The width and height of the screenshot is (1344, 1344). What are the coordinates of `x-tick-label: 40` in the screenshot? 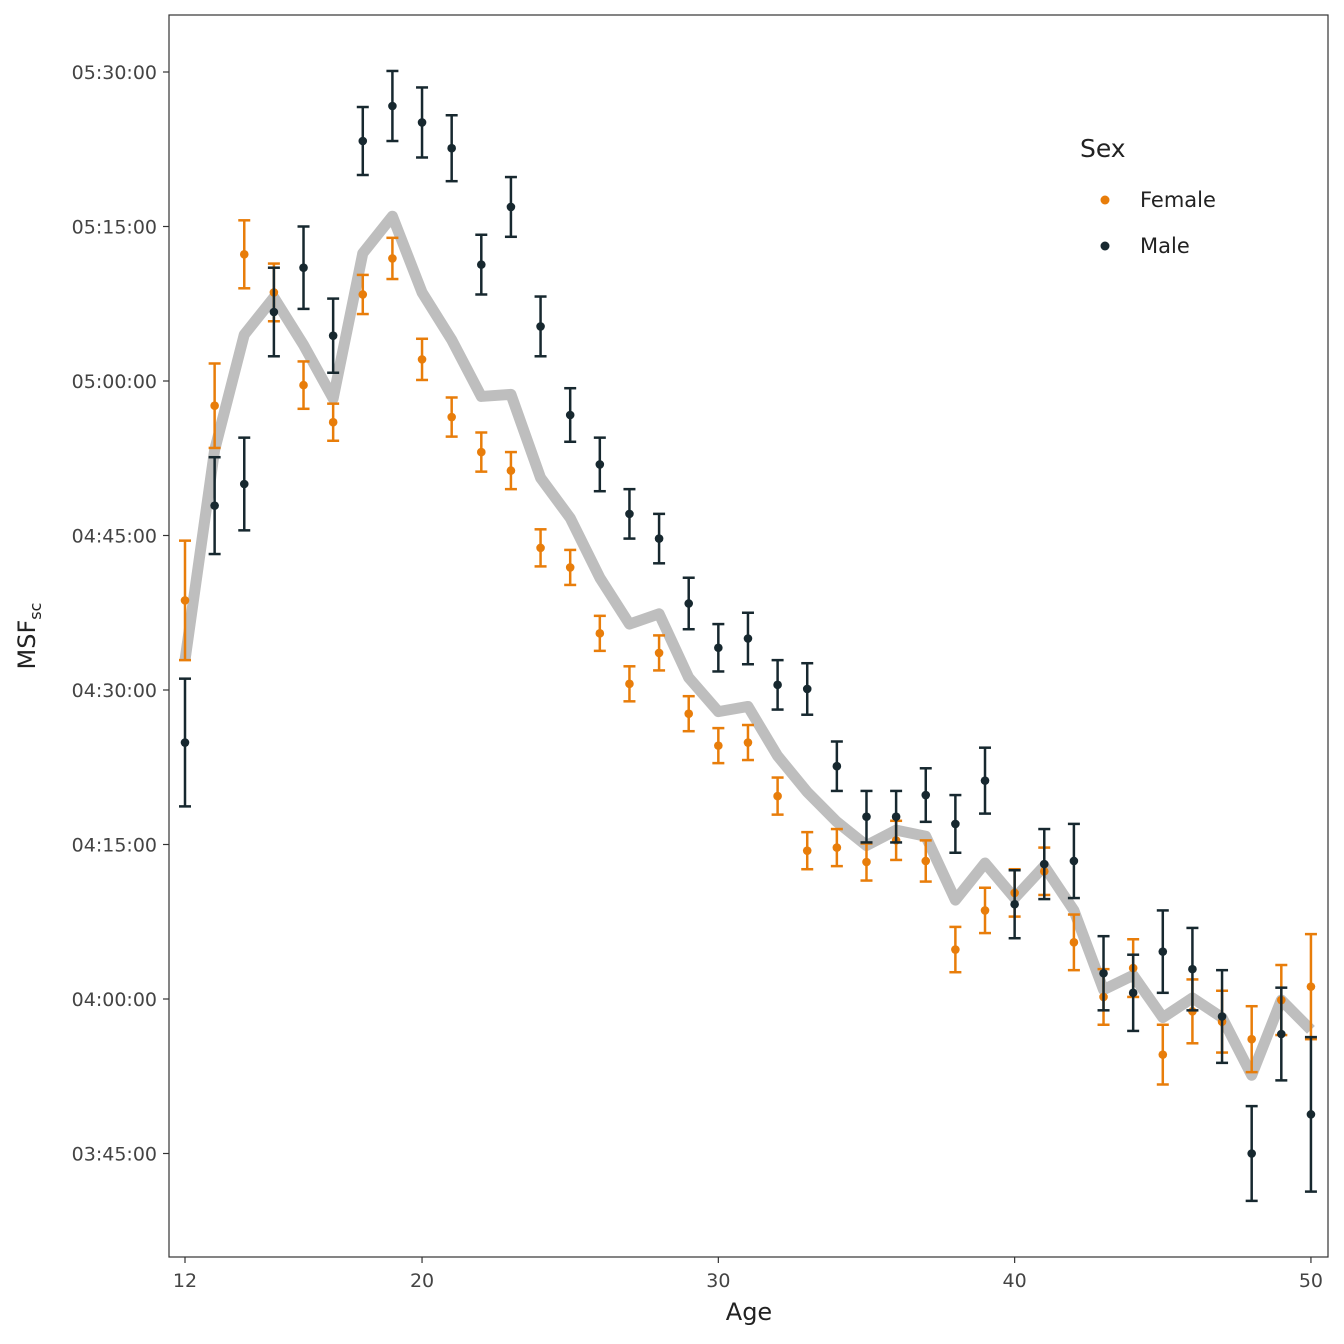 It's located at (1015, 1281).